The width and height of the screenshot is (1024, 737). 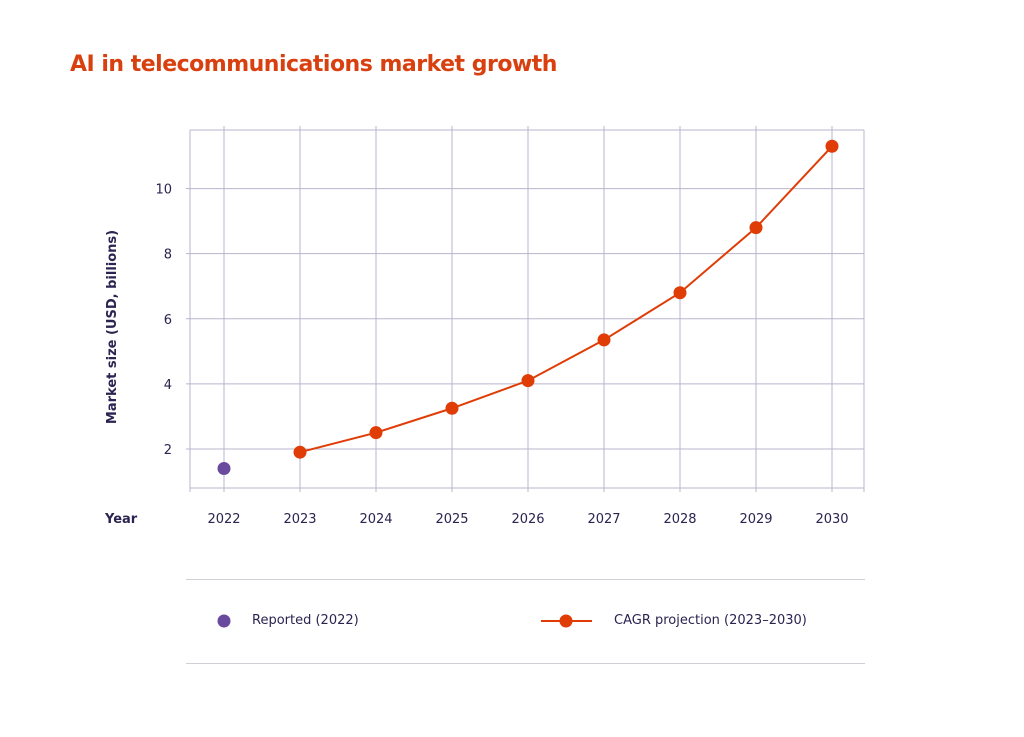 What do you see at coordinates (299, 519) in the screenshot?
I see `x-tick-label: 2023` at bounding box center [299, 519].